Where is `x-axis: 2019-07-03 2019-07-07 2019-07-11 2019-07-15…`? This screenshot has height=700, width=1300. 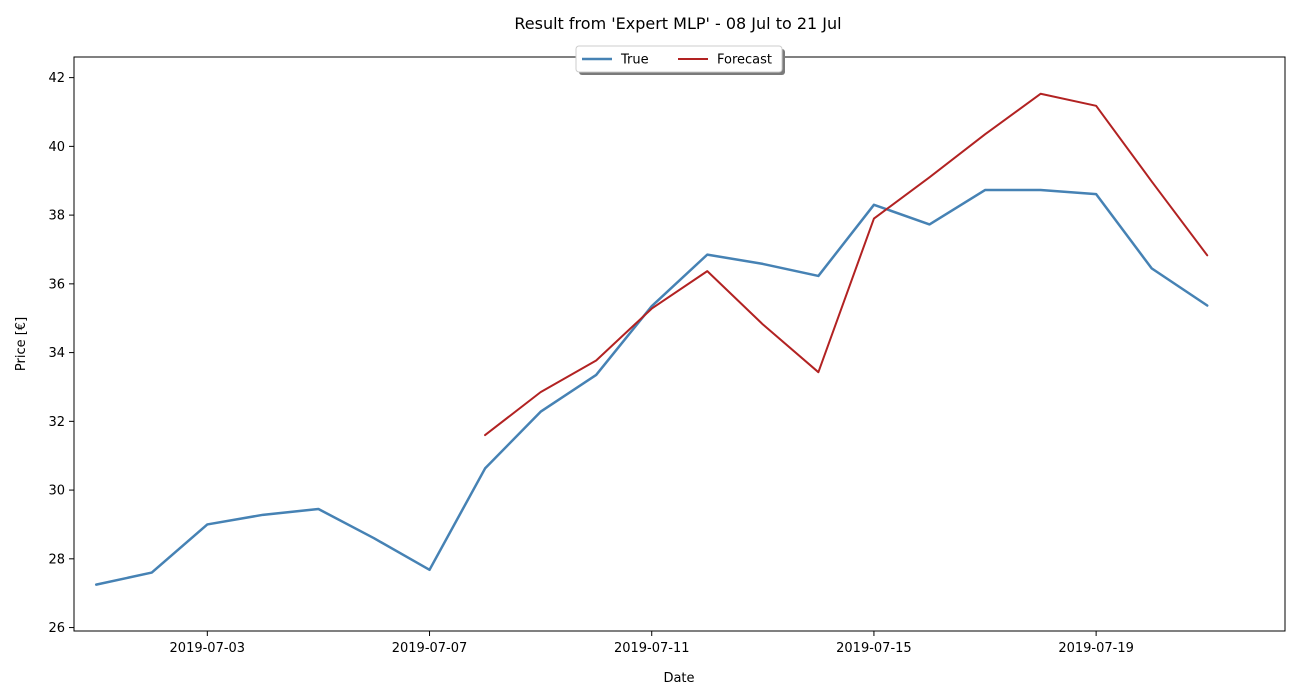 x-axis: 2019-07-03 2019-07-07 2019-07-11 2019-07-15… is located at coordinates (652, 643).